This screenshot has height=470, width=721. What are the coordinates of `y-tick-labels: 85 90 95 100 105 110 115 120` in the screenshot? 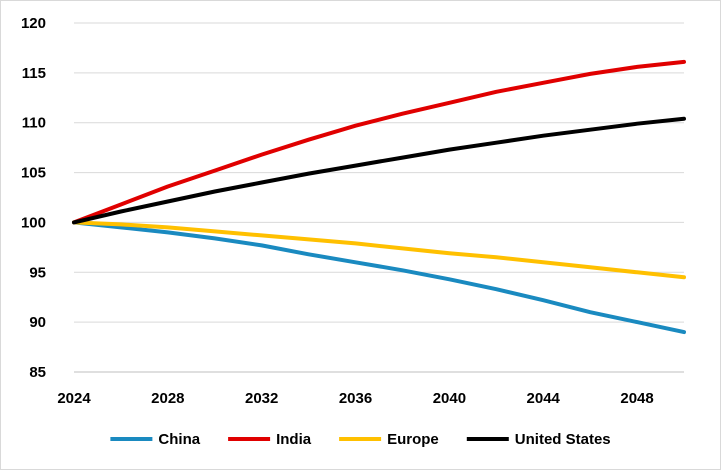 It's located at (33, 198).